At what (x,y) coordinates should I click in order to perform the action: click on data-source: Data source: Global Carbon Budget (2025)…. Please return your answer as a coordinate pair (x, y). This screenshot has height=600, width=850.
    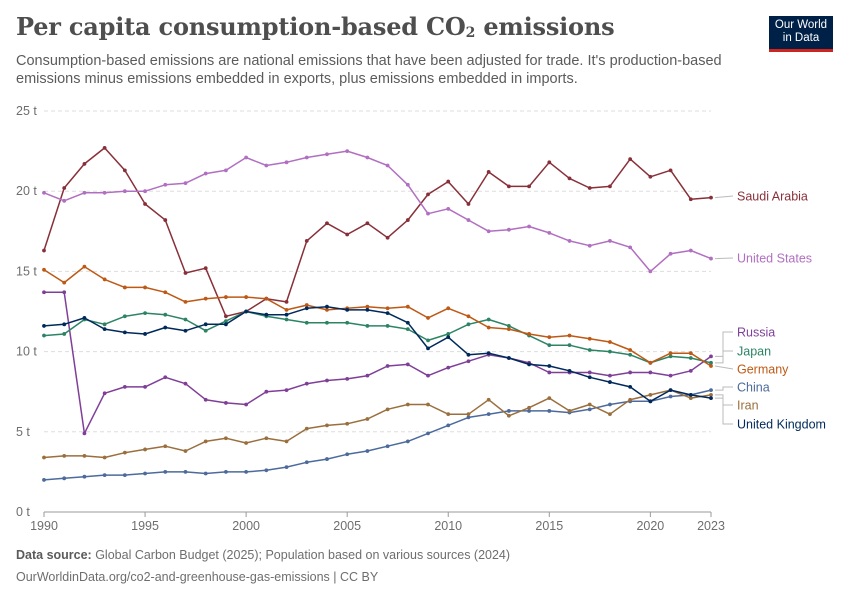
    Looking at the image, I should click on (263, 555).